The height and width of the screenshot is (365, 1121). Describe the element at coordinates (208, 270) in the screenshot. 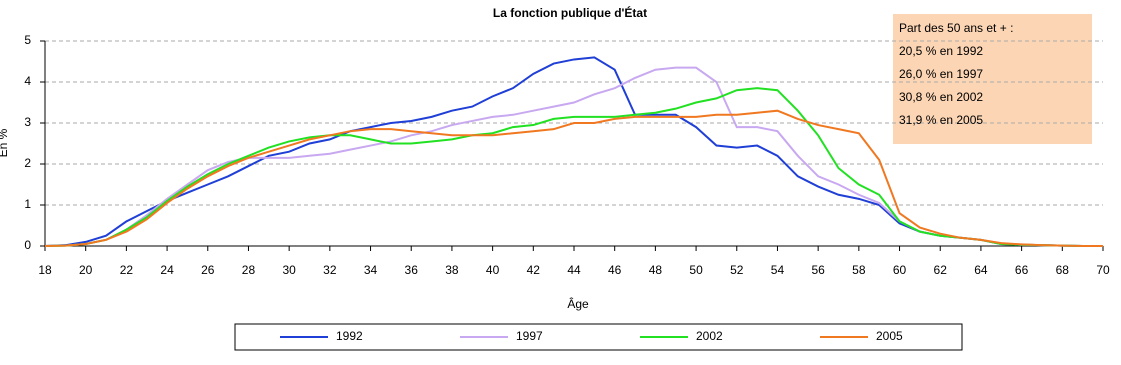

I see `x-tick-label: 26` at that location.